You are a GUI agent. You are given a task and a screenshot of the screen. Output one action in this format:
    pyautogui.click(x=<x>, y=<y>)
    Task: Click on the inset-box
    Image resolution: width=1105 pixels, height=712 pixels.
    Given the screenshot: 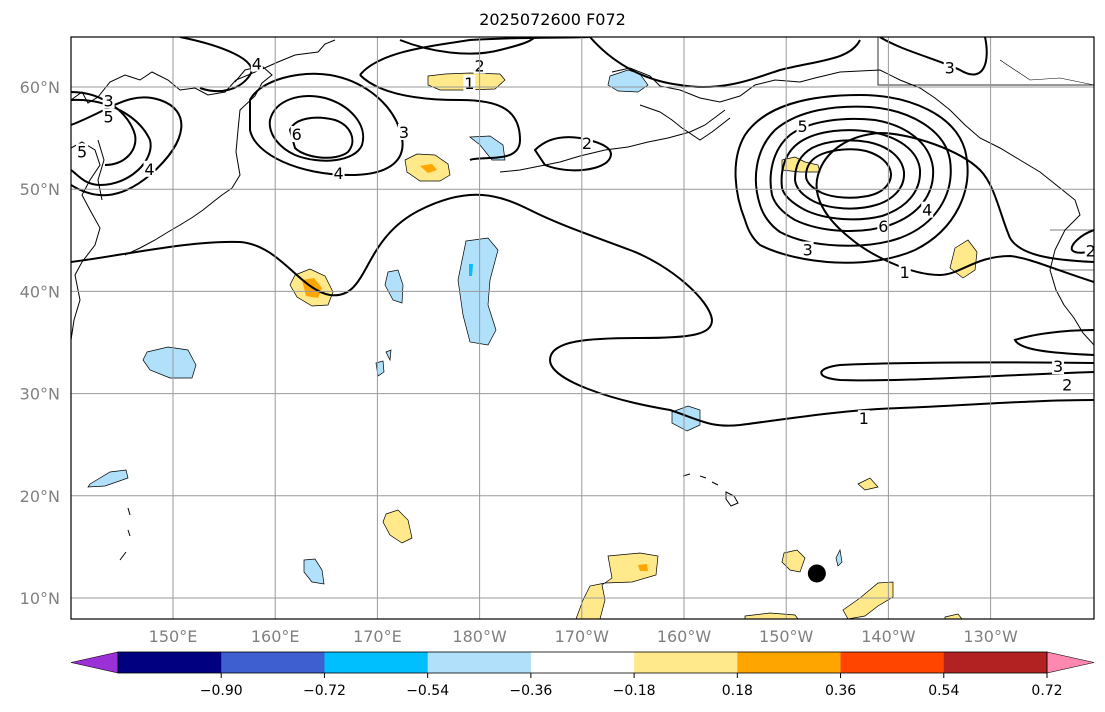 What is the action you would take?
    pyautogui.click(x=985, y=61)
    